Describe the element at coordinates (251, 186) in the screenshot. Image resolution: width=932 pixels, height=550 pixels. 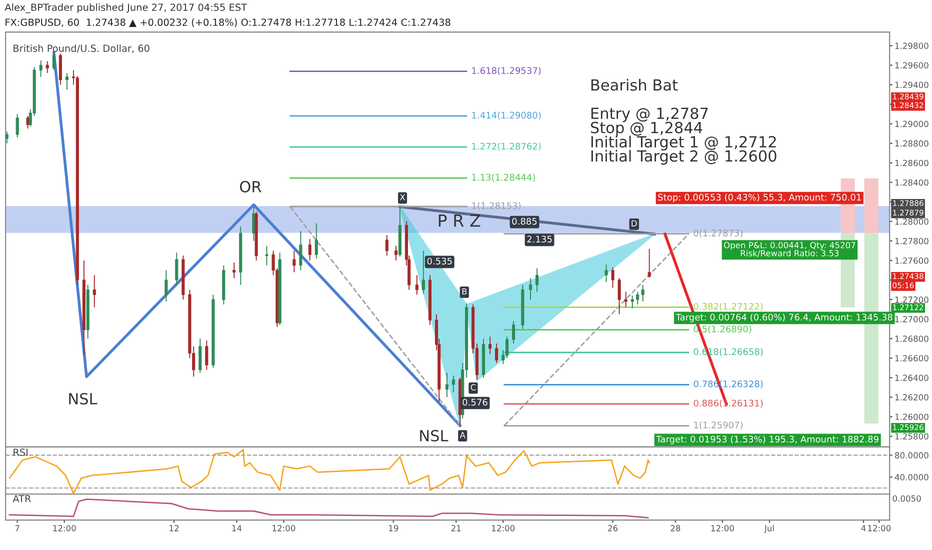
I see `annotation: OR` at that location.